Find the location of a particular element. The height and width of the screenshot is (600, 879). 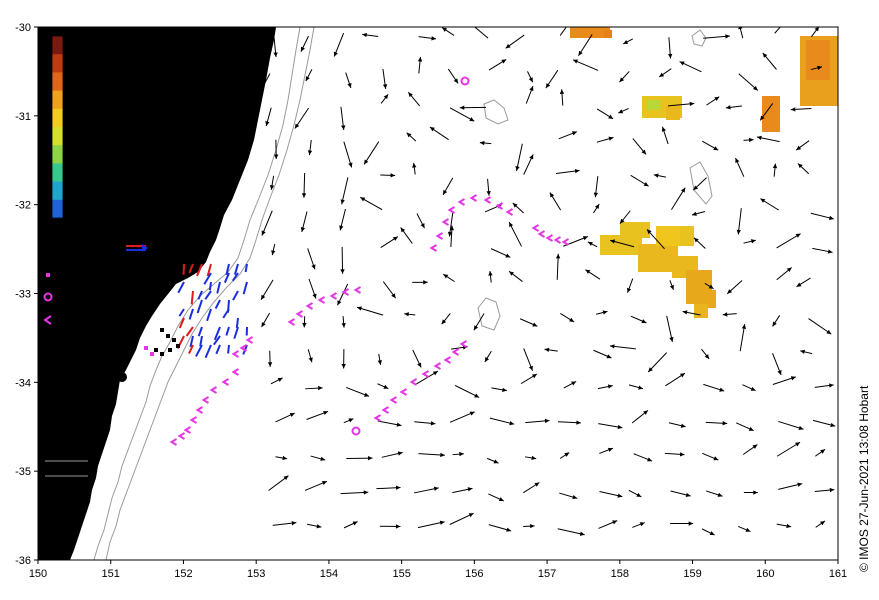

colorbar-tick-label: 20 is located at coordinates (73, 92).